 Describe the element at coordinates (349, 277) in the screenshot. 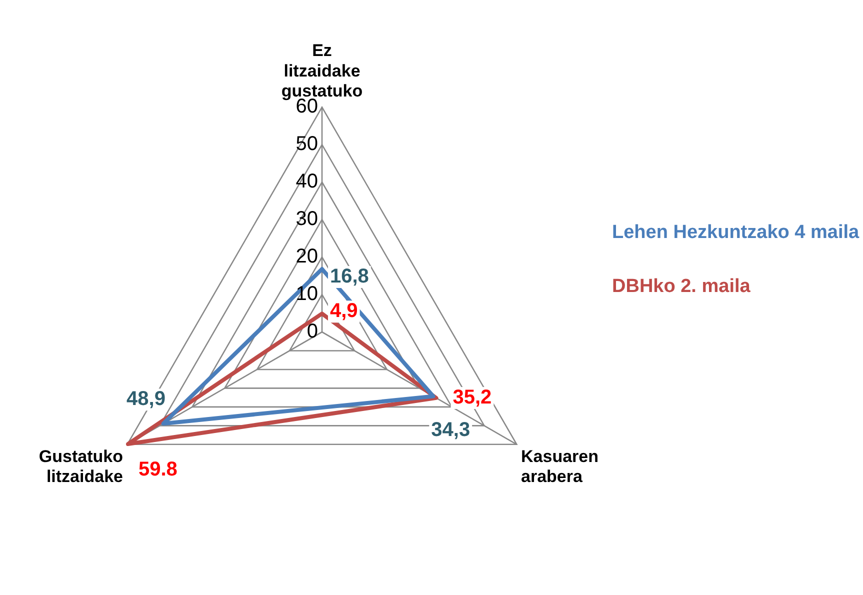

I see `data-label: 16,8` at that location.